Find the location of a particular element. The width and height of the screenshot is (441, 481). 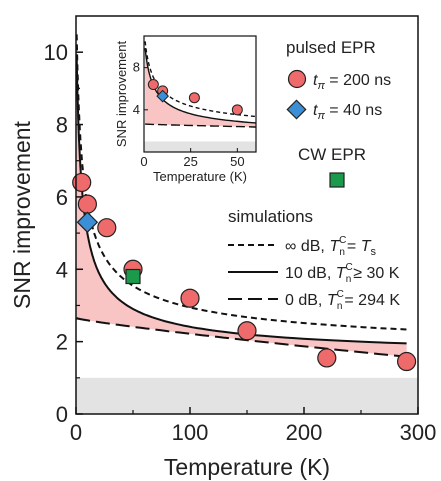

x-tick-label: 0 is located at coordinates (76, 432).